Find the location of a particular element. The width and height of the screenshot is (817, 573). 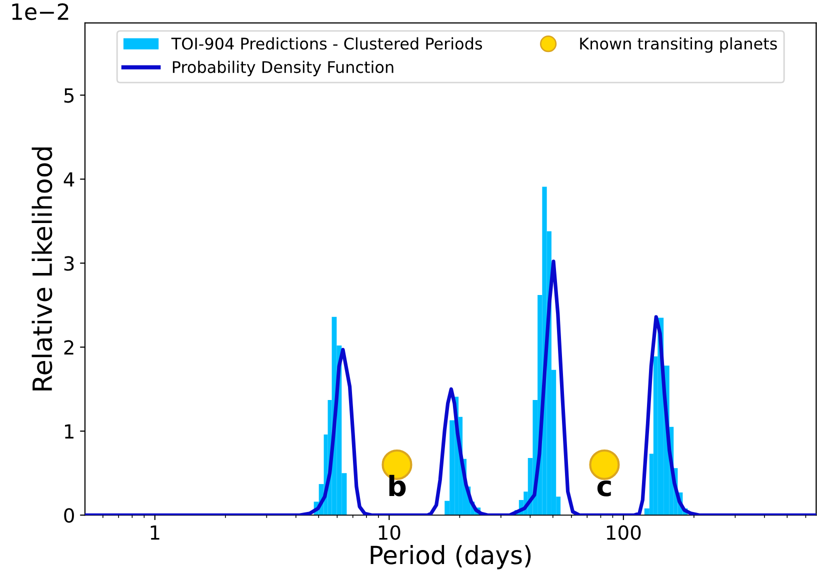

y-tick-label: 4 is located at coordinates (69, 179).